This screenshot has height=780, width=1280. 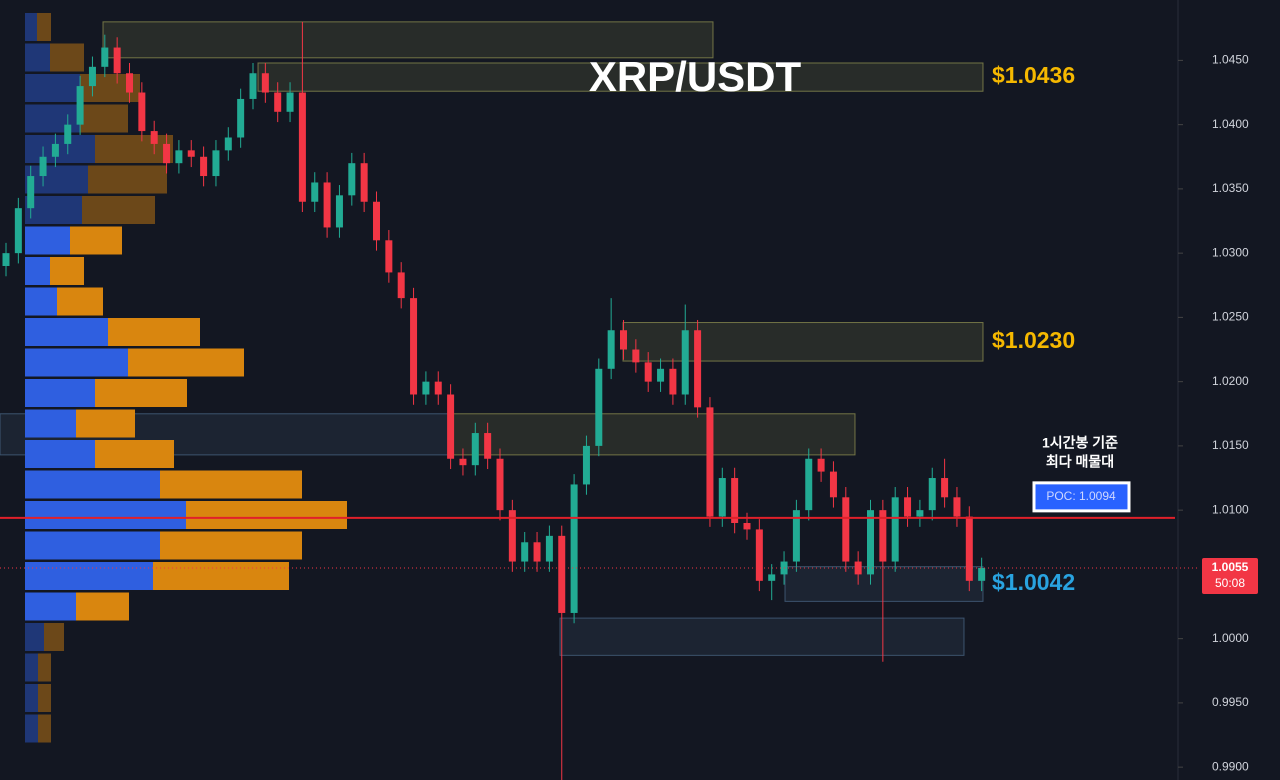 What do you see at coordinates (1230, 575) in the screenshot?
I see `price-box` at bounding box center [1230, 575].